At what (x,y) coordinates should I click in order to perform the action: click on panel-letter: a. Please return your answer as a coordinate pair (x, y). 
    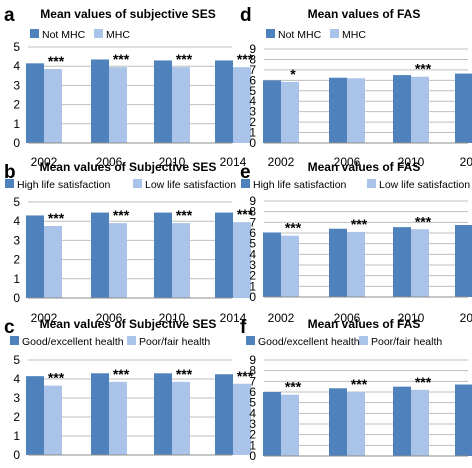
    Looking at the image, I should click on (9, 15).